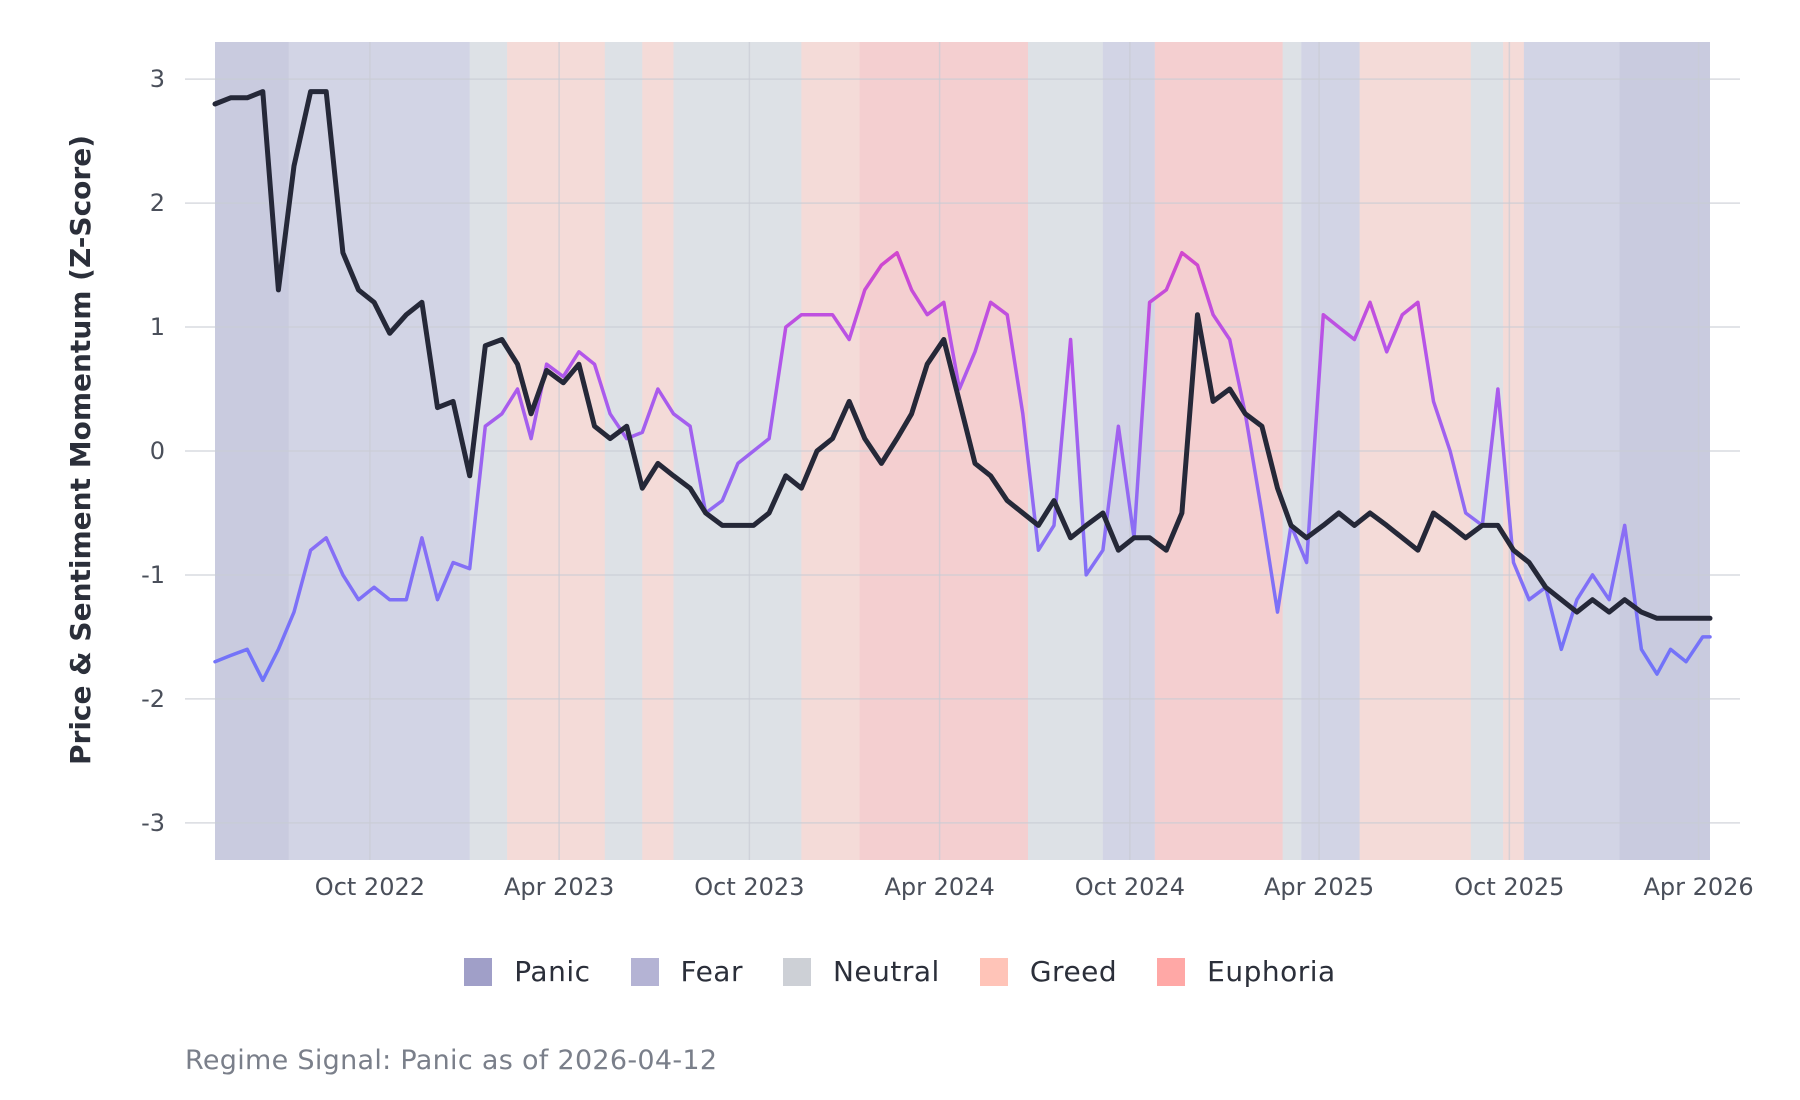 Image resolution: width=1800 pixels, height=1100 pixels. What do you see at coordinates (1509, 887) in the screenshot?
I see `x-tick-label: Oct 2025` at bounding box center [1509, 887].